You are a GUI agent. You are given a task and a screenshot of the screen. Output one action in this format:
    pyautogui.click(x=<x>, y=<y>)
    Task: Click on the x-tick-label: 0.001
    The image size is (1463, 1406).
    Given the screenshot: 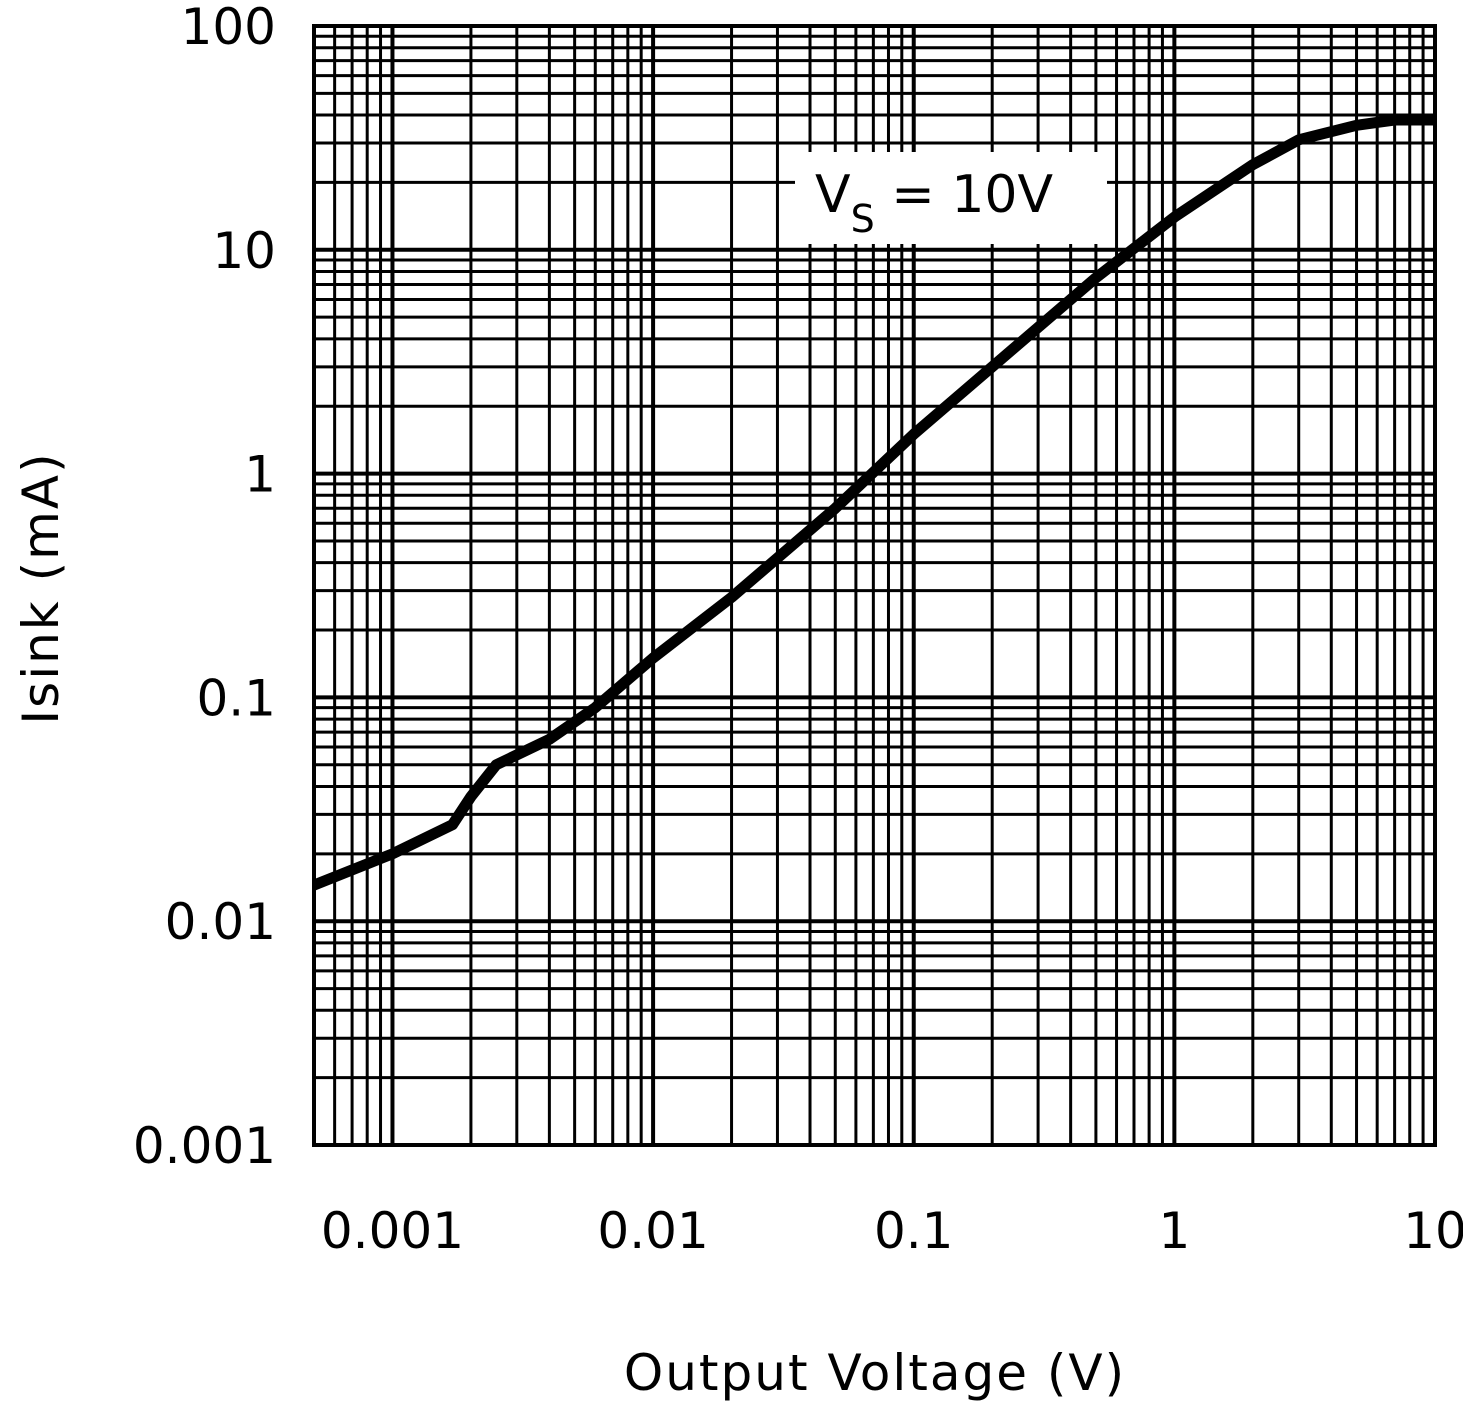 What is the action you would take?
    pyautogui.click(x=392, y=1231)
    